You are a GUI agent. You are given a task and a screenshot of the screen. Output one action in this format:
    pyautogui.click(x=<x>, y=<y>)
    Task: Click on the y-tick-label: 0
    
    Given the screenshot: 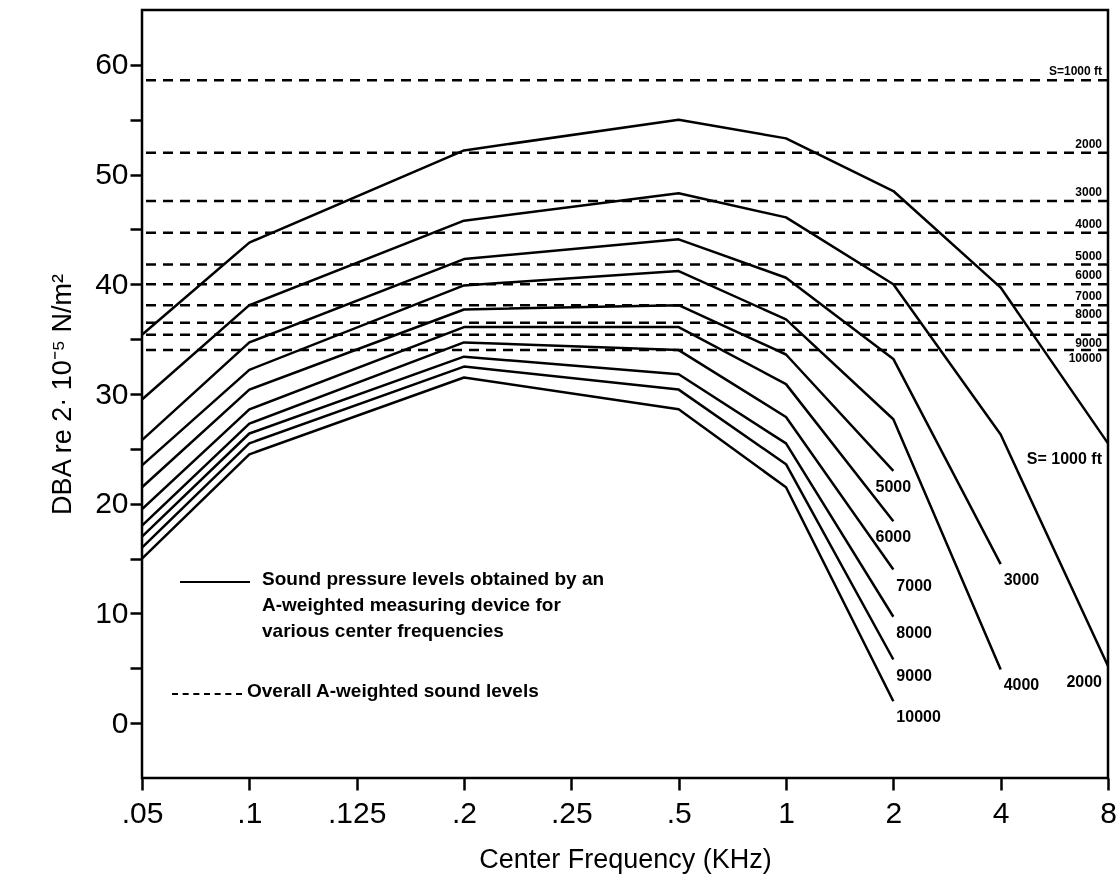 What is the action you would take?
    pyautogui.click(x=120, y=722)
    